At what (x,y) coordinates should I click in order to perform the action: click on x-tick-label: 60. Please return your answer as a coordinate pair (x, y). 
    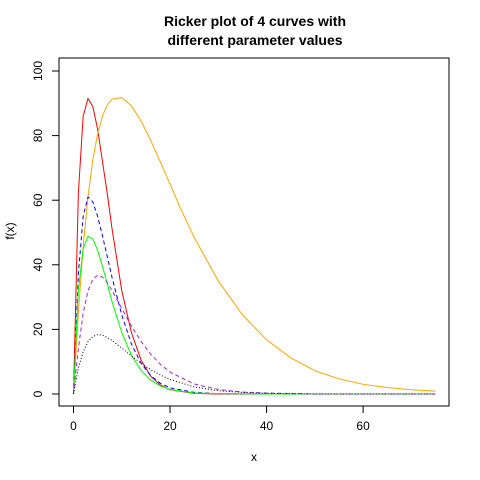
    Looking at the image, I should click on (363, 426).